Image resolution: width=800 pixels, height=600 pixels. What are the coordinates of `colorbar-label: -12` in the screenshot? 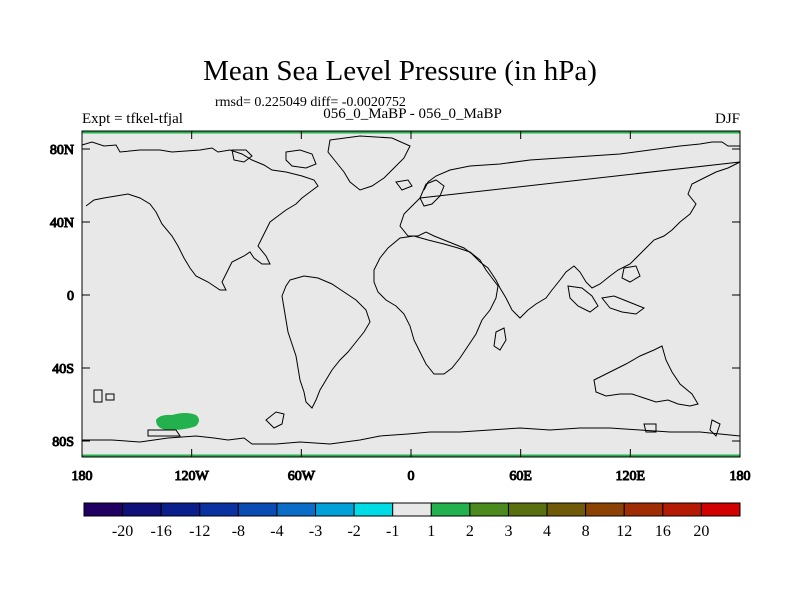 It's located at (199, 531).